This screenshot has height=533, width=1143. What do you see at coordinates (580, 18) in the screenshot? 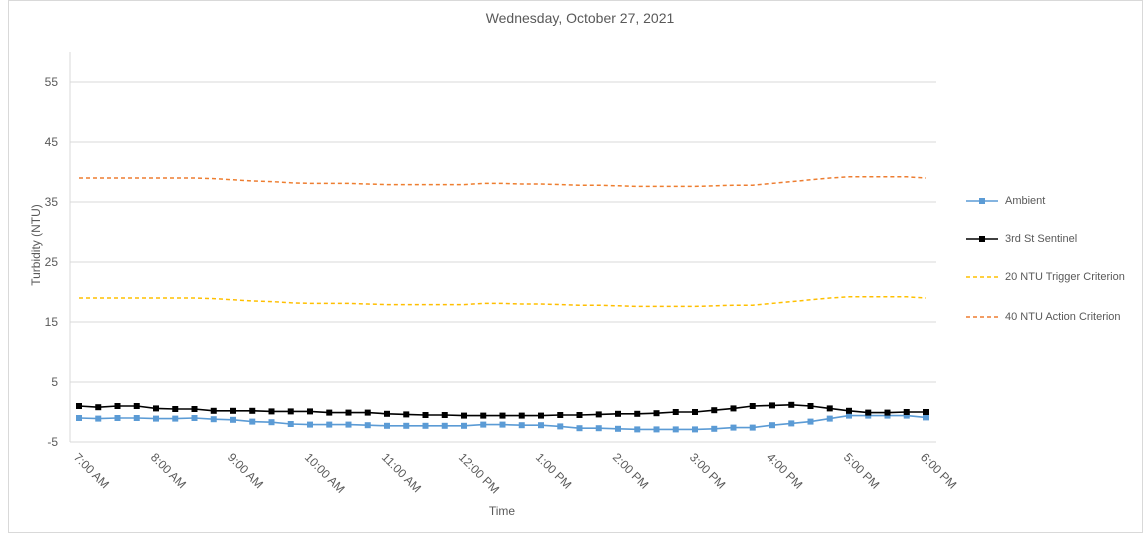
I see `chart-title: Wednesday, October 27, 2021` at bounding box center [580, 18].